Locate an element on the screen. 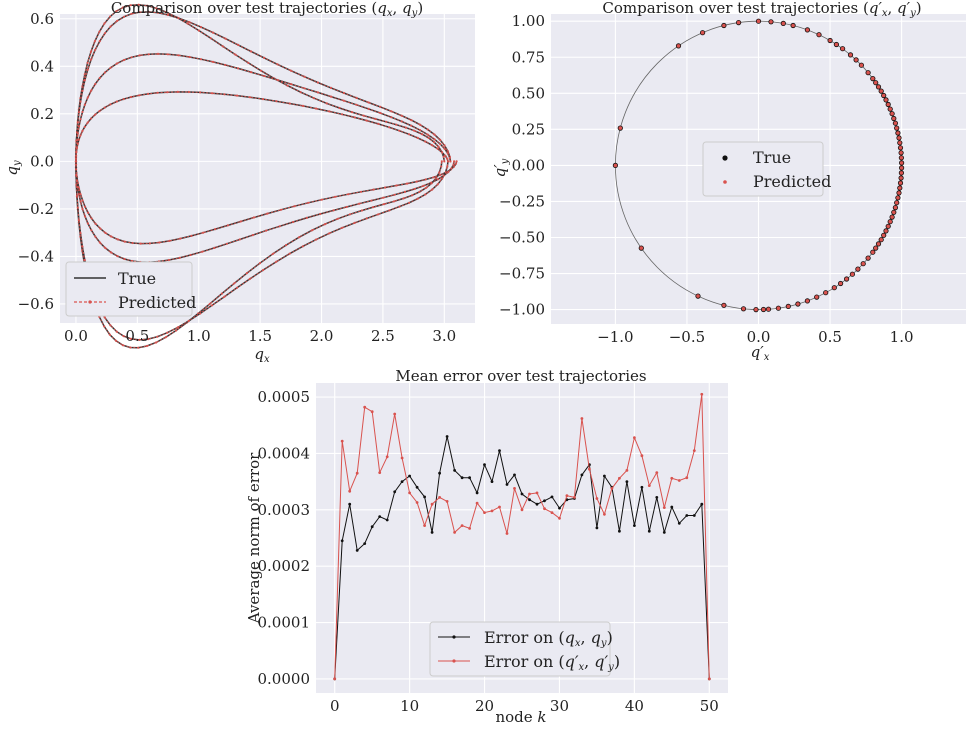  y-tick-label: −0.50 is located at coordinates (522, 237).